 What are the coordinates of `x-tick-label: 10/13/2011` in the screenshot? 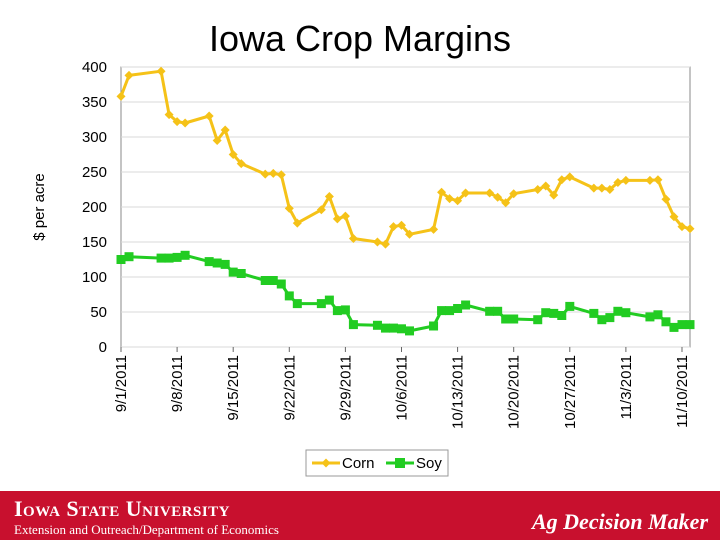 It's located at (458, 392).